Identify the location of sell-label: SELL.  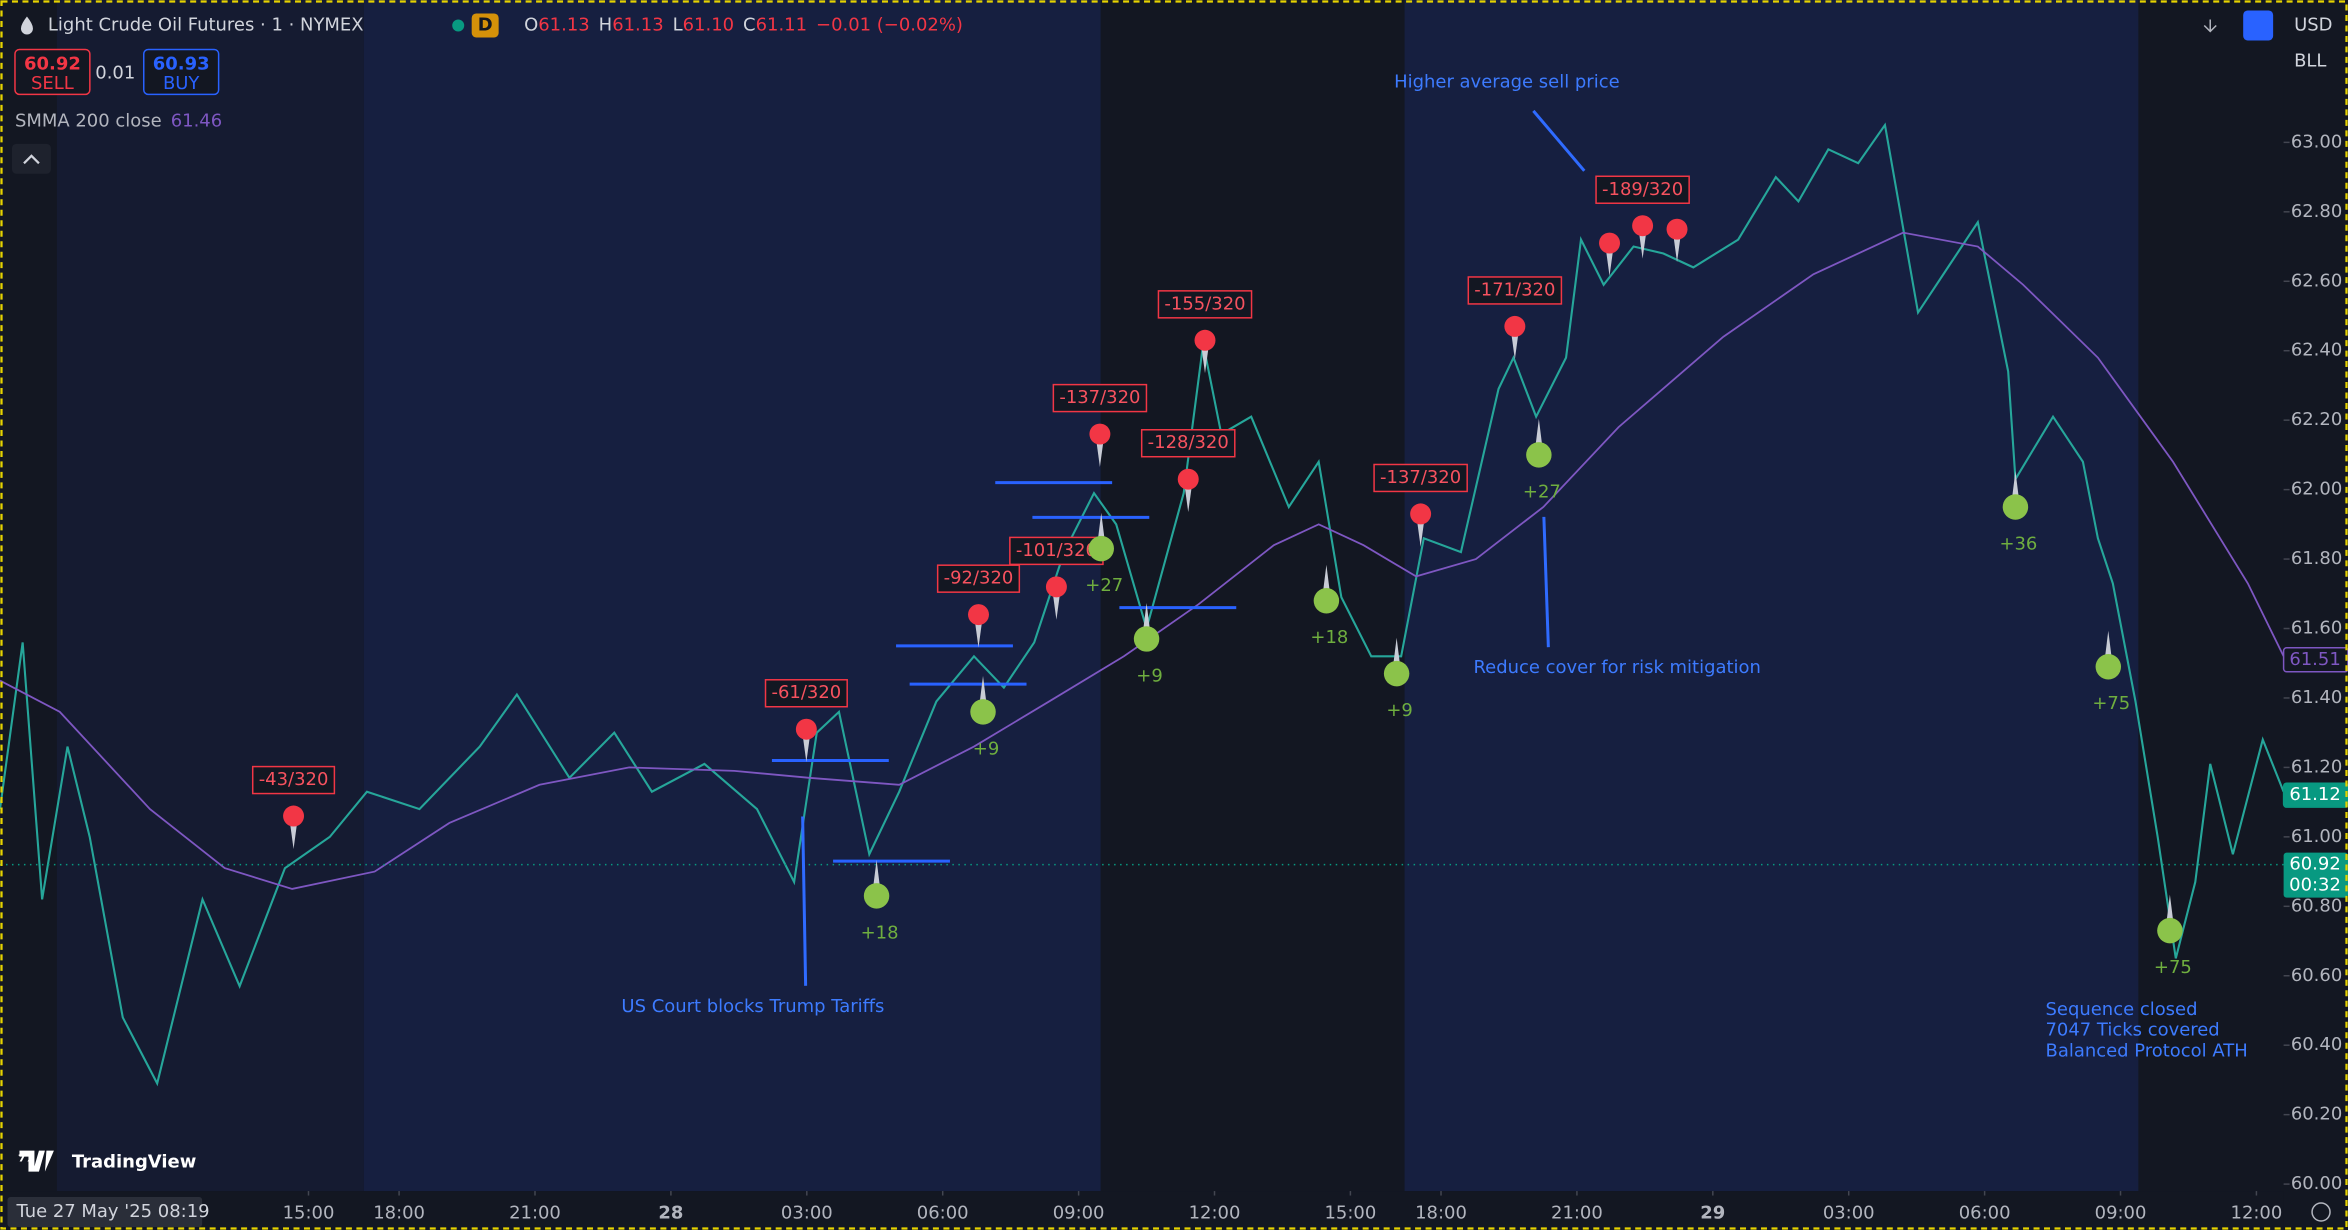
(52, 83).